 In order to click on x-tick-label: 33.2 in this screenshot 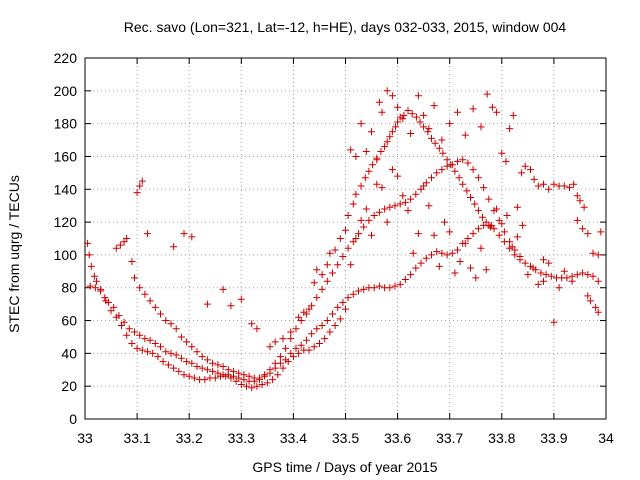, I will do `click(189, 438)`.